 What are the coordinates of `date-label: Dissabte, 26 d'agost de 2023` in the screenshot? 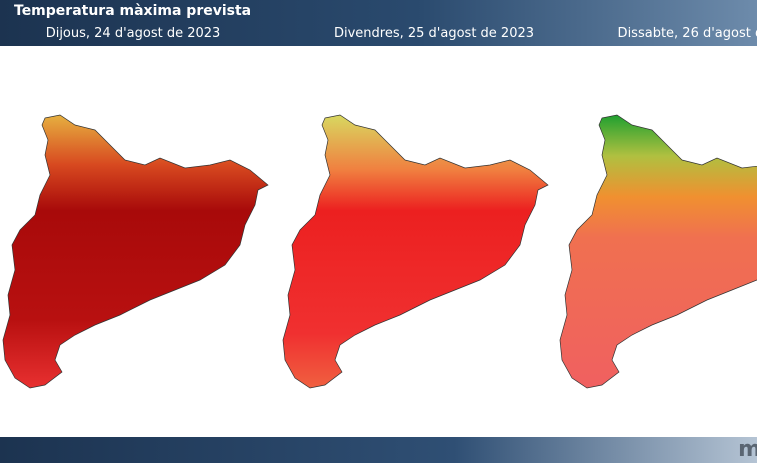 It's located at (687, 33).